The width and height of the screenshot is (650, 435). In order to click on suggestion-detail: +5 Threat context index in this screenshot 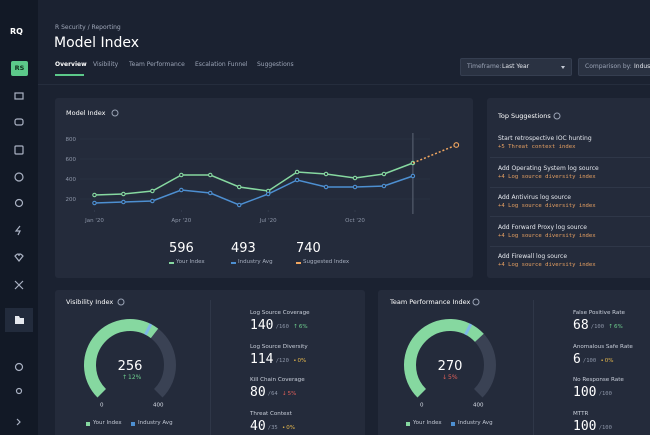, I will do `click(537, 147)`.